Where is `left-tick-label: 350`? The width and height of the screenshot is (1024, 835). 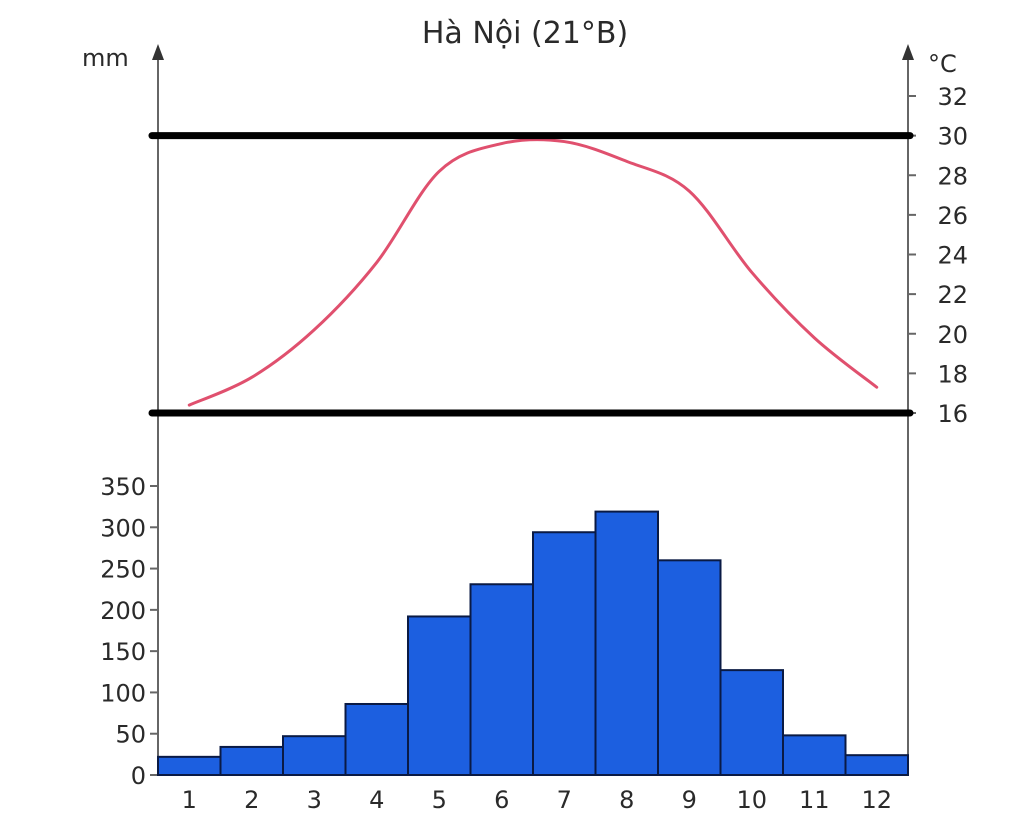 left-tick-label: 350 is located at coordinates (123, 487).